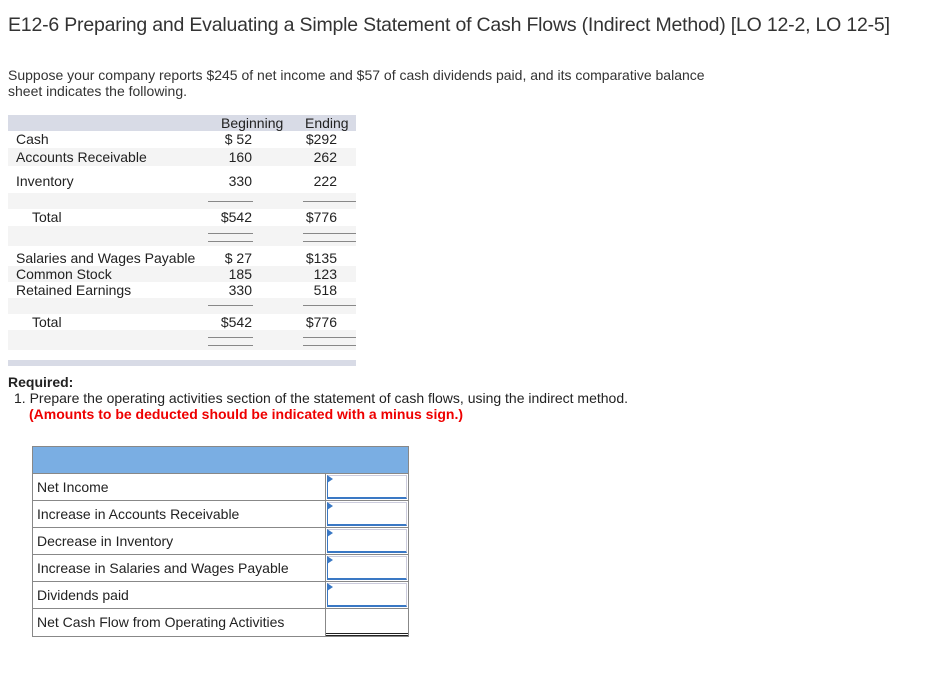  I want to click on row-label: Increase in Accounts Receivable, so click(179, 514).